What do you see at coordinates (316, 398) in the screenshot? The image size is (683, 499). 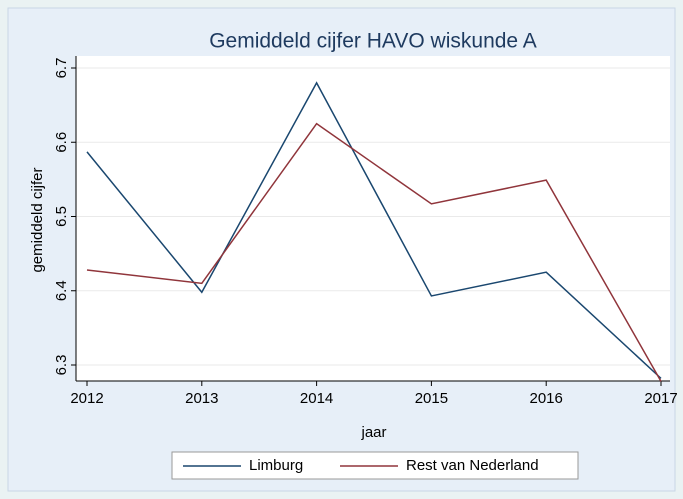 I see `x-tick-label: 2014` at bounding box center [316, 398].